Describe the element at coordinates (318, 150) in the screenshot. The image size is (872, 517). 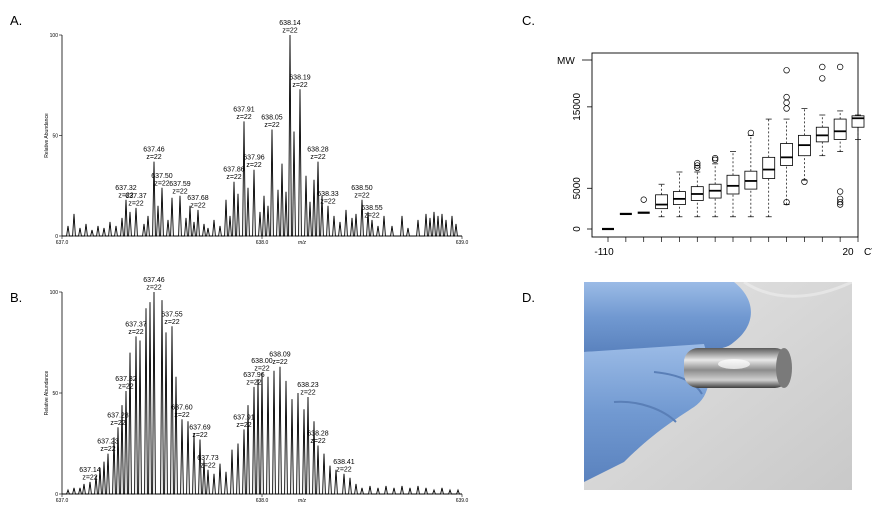
I see `peak-label: 638.28` at that location.